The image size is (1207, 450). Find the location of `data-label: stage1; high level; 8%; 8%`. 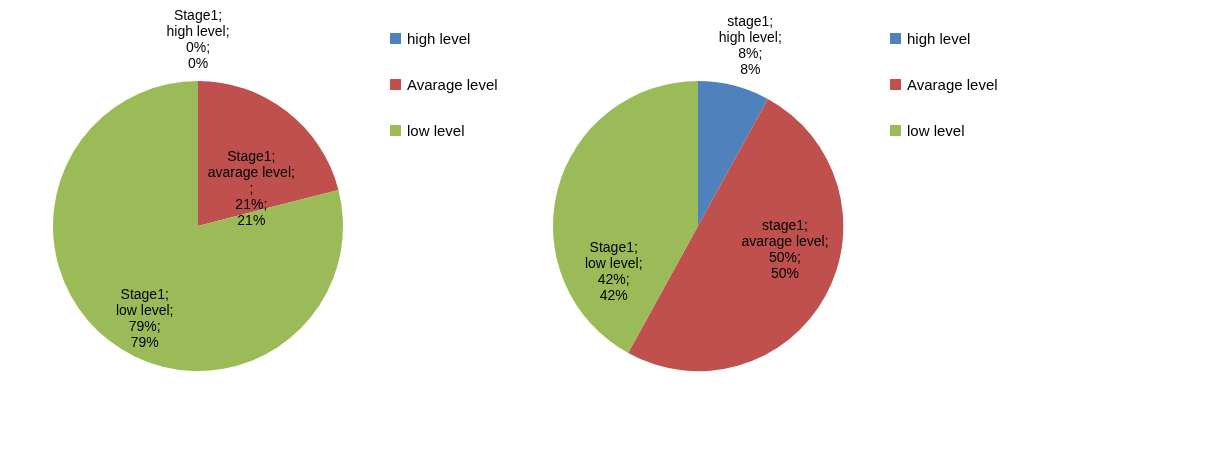

data-label: stage1; high level; 8%; 8% is located at coordinates (750, 45).